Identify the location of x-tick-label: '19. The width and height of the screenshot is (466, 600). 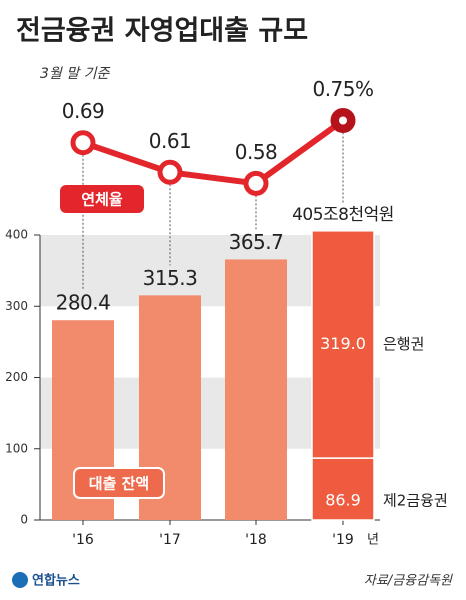
(343, 540).